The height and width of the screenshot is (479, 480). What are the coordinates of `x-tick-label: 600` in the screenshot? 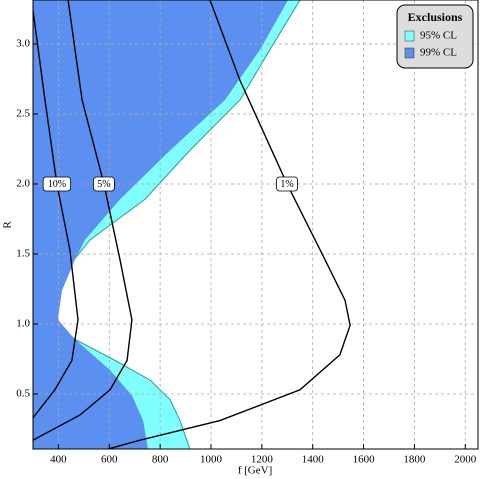 It's located at (109, 460).